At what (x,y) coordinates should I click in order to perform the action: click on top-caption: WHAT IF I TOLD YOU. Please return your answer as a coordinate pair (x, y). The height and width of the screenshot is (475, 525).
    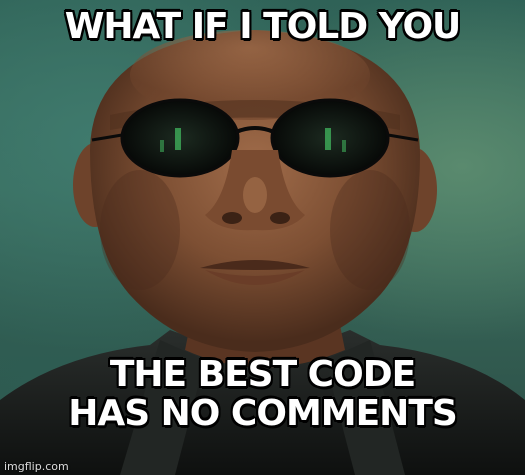
    Looking at the image, I should click on (263, 26).